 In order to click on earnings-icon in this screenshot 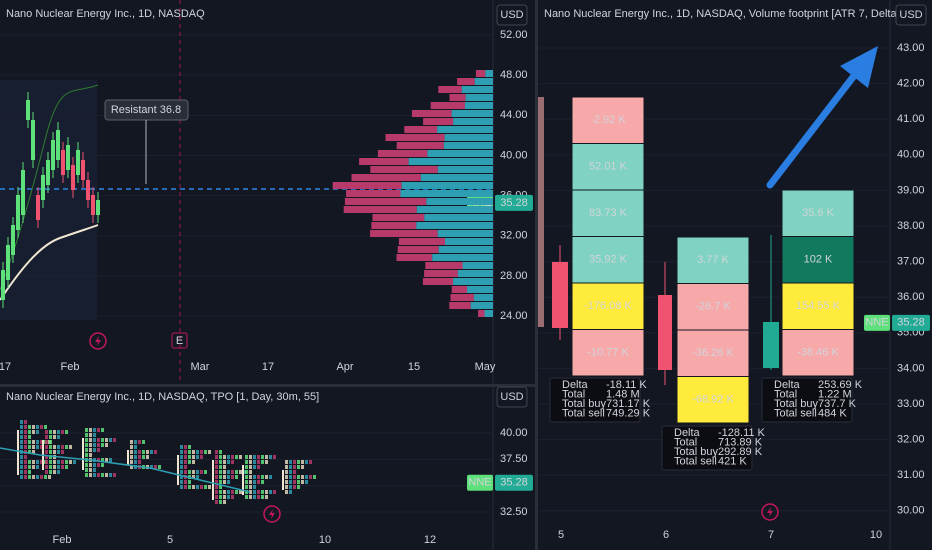, I will do `click(179, 340)`.